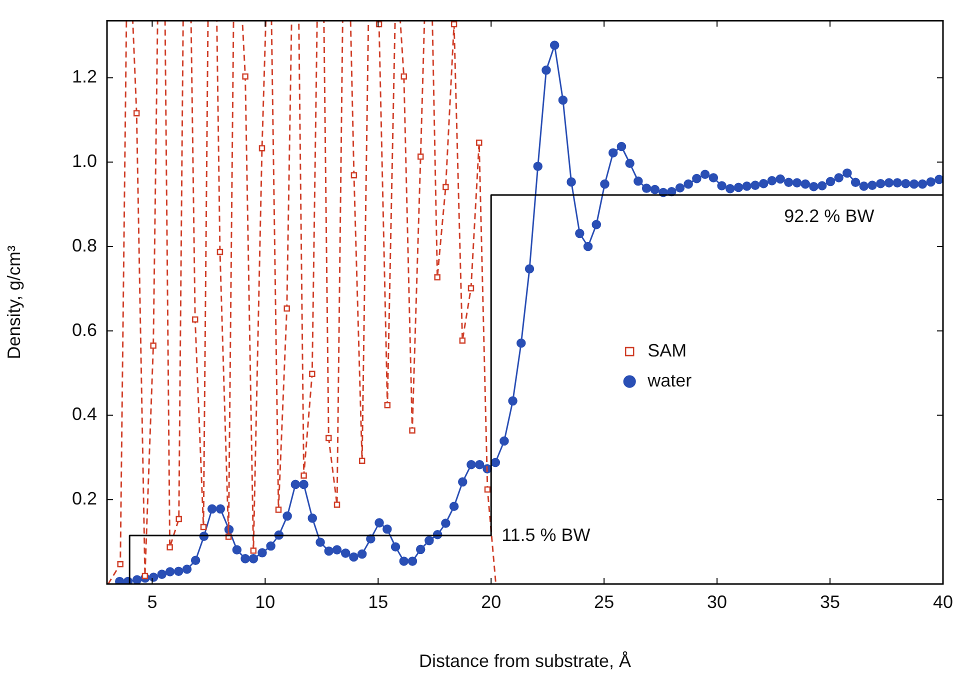 Image resolution: width=961 pixels, height=677 pixels. I want to click on x-tick-label: 5, so click(152, 602).